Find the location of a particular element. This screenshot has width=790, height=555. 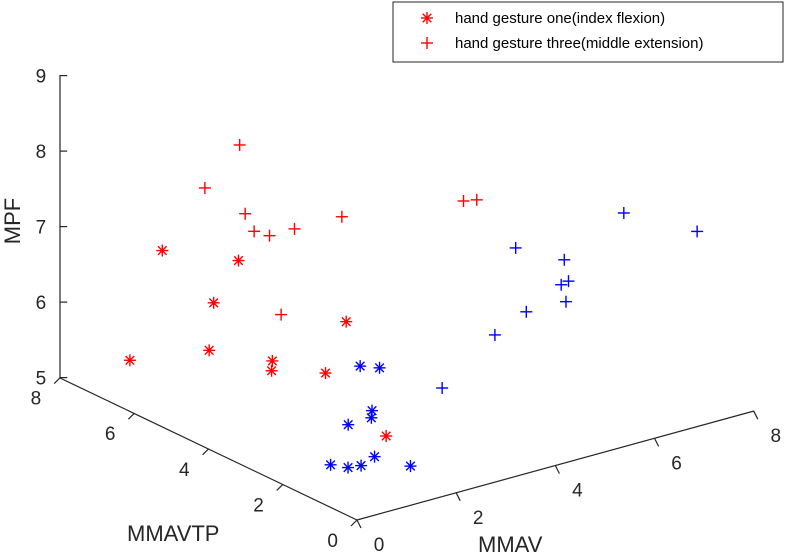

y-tick-label: 6 is located at coordinates (110, 434).